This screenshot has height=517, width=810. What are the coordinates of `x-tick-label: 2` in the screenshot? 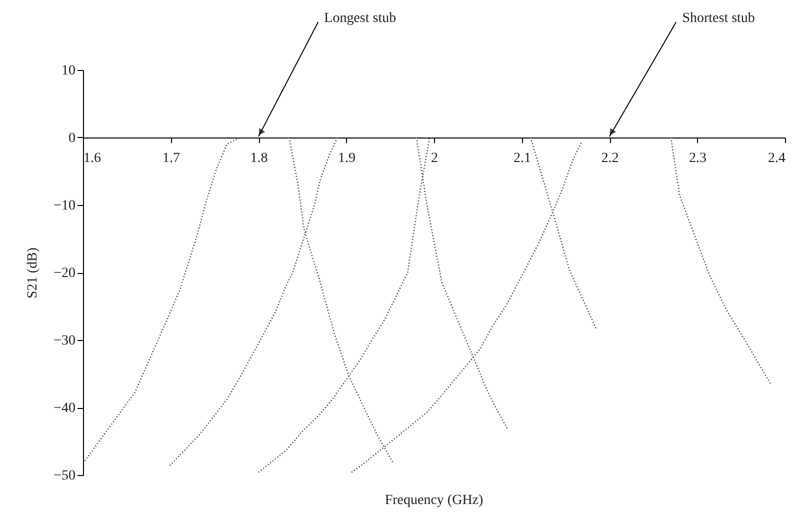 It's located at (434, 158).